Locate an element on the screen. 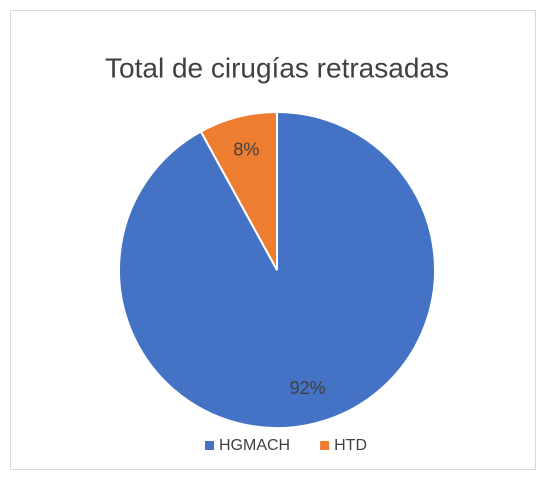 The image size is (546, 480). pie-slice is located at coordinates (238, 190).